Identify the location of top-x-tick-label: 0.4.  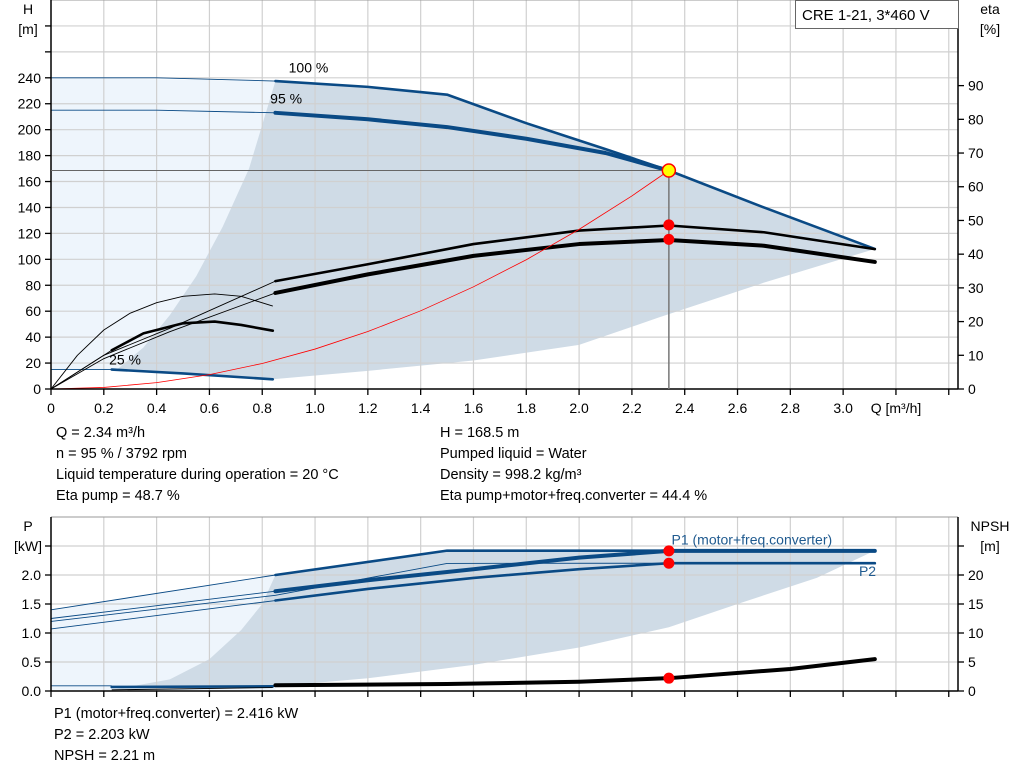
(157, 408).